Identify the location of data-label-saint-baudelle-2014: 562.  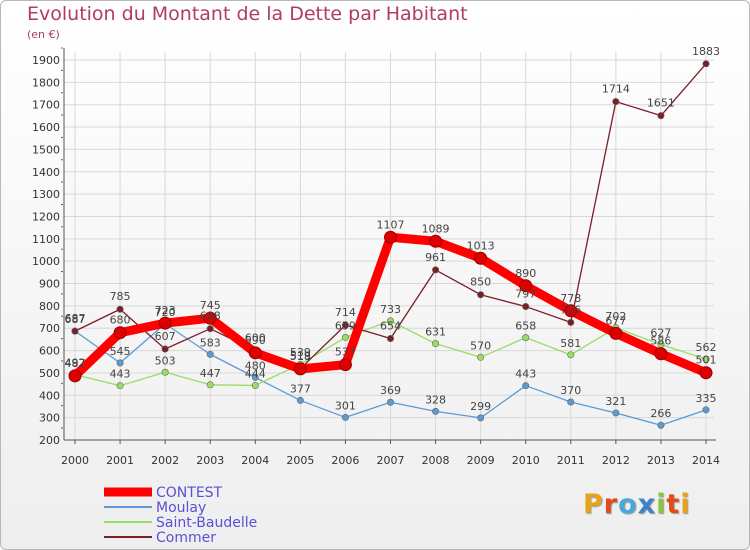
(706, 347).